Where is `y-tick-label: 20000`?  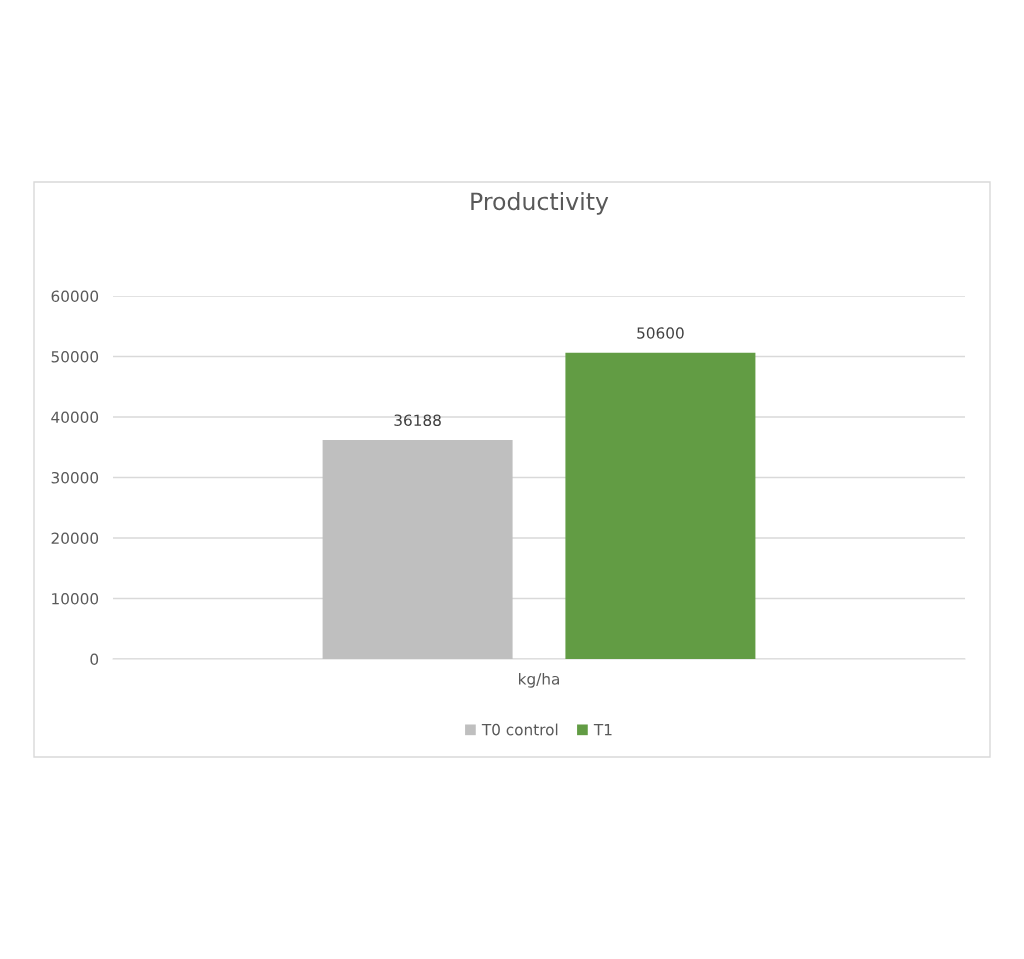 y-tick-label: 20000 is located at coordinates (75, 538).